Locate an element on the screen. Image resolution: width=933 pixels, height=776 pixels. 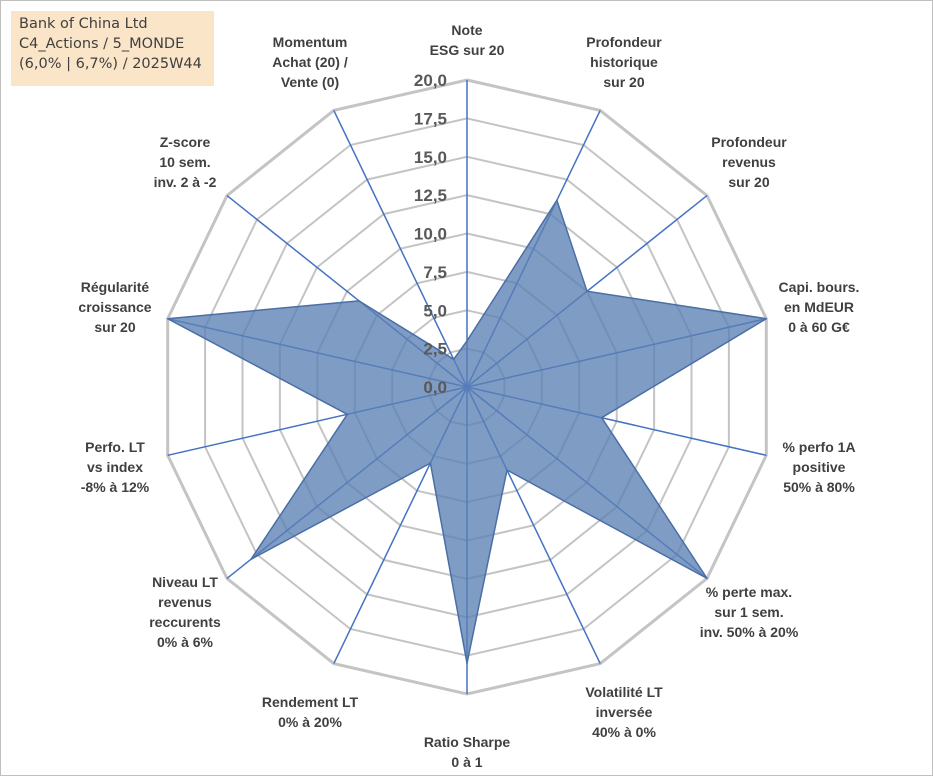
info-stats: (6,0% | 6,7%) / 2025W44 is located at coordinates (110, 64).